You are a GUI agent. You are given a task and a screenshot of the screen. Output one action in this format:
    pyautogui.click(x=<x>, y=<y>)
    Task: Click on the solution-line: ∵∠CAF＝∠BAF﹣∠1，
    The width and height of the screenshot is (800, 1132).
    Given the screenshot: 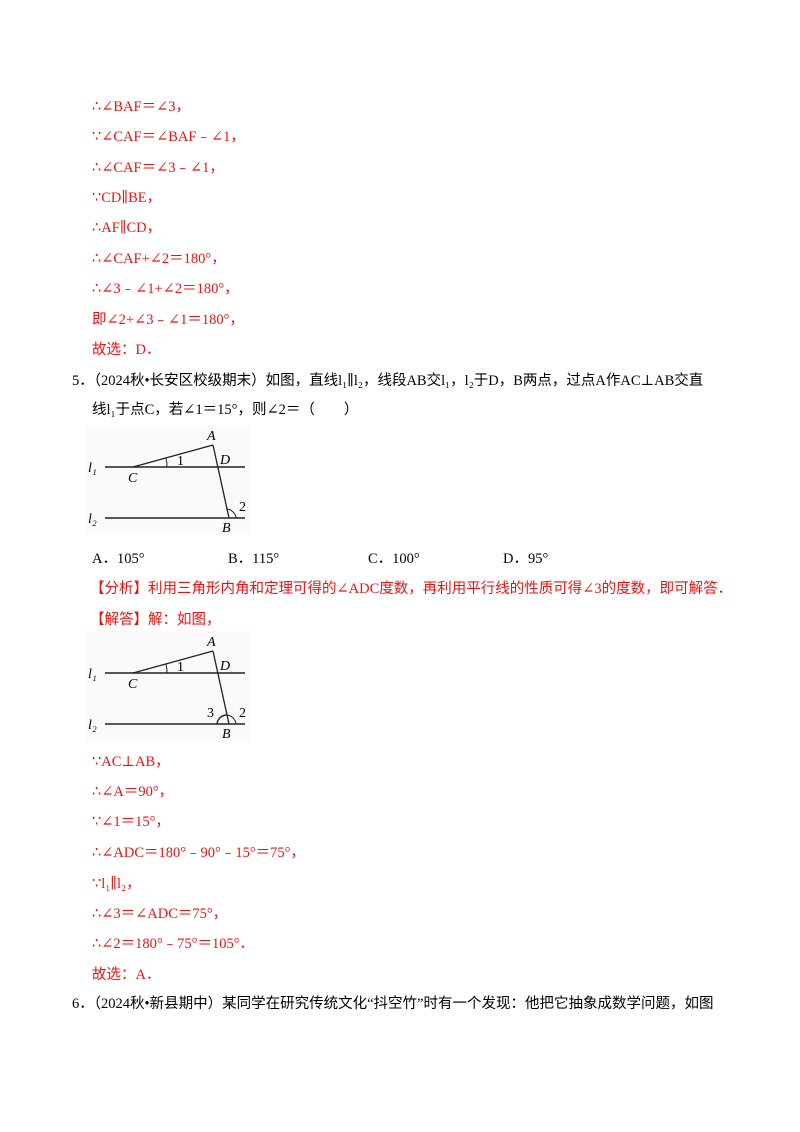 What is the action you would take?
    pyautogui.click(x=168, y=137)
    